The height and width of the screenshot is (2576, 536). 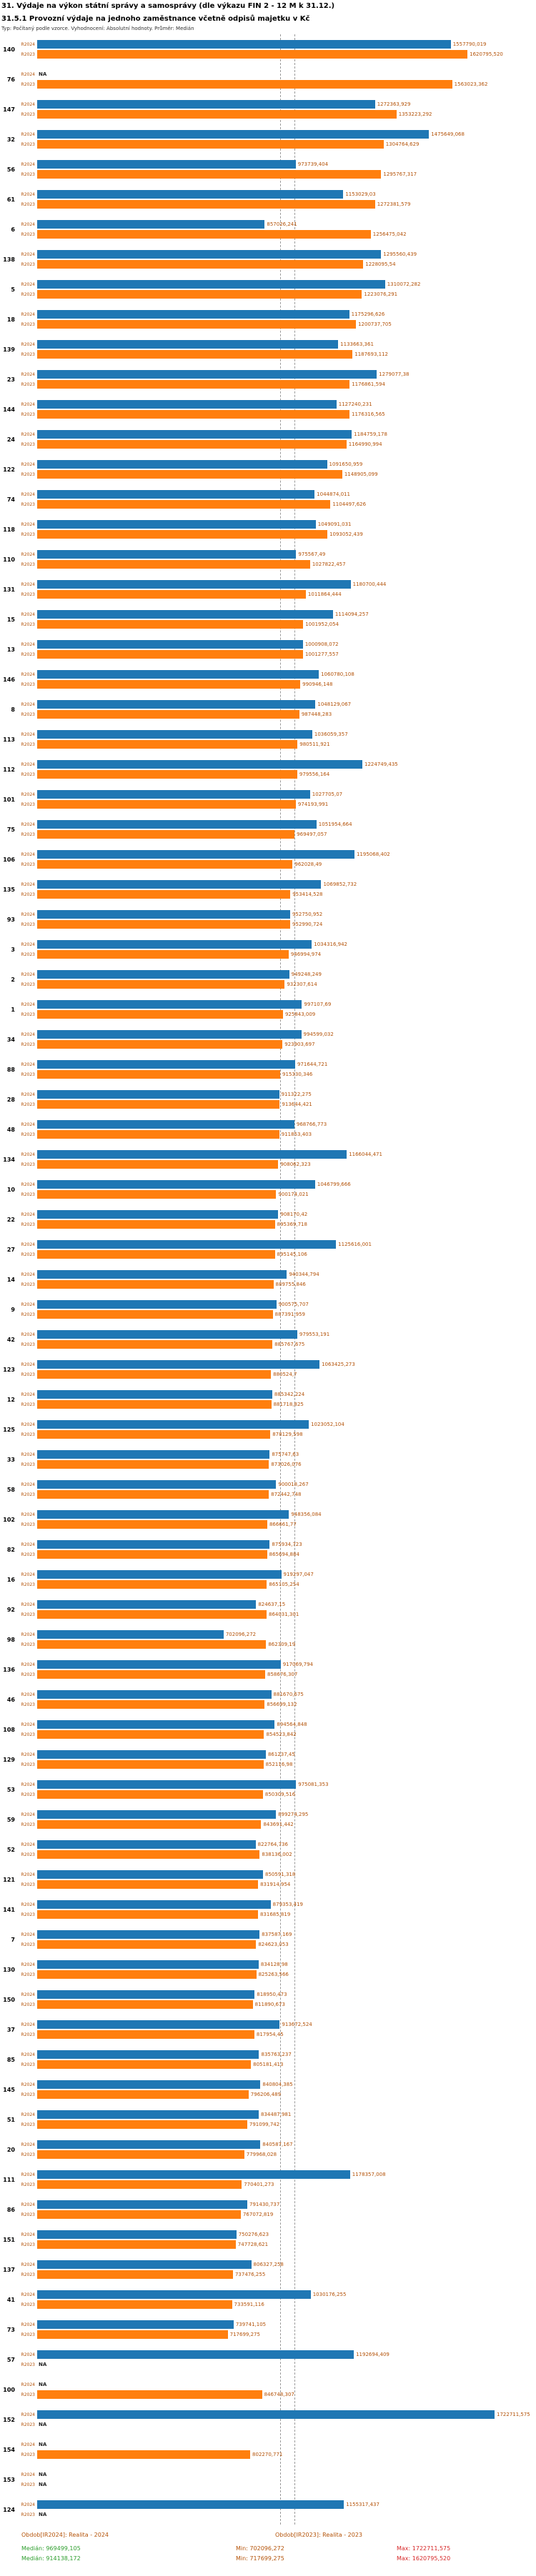 What do you see at coordinates (276, 615) in the screenshot?
I see `bar-line-R2024: R2024 1114094,257` at bounding box center [276, 615].